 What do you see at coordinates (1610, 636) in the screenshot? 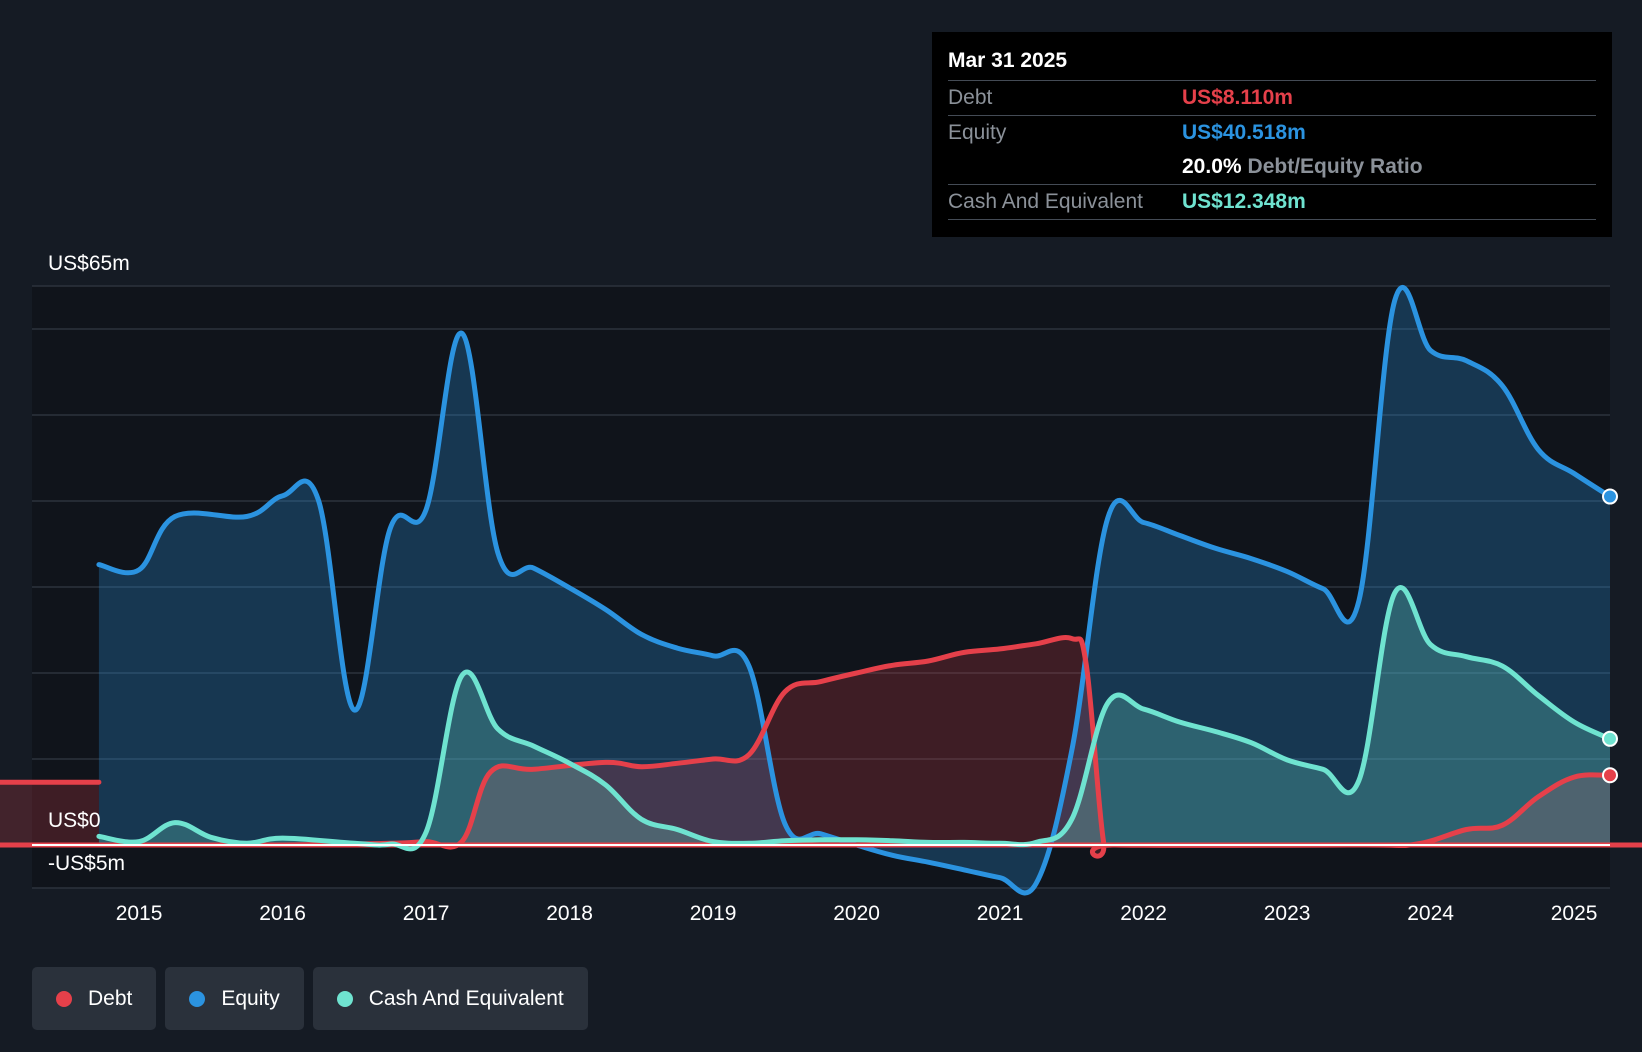
I see `series-end-markers` at bounding box center [1610, 636].